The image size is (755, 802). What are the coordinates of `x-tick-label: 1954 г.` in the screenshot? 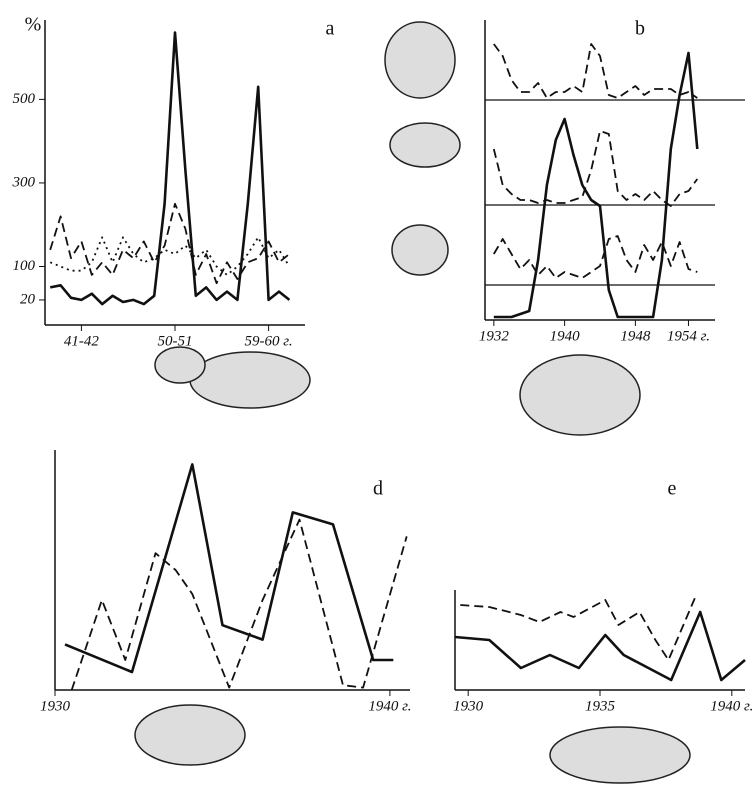 It's located at (688, 336).